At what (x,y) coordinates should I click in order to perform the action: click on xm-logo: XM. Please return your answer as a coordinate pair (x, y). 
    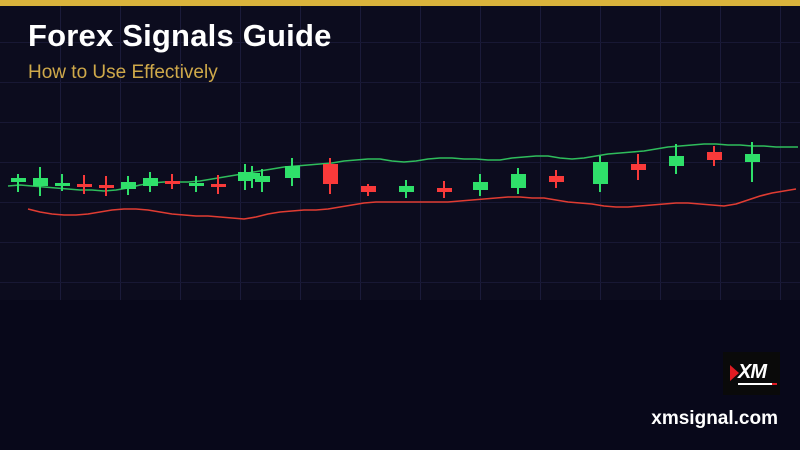
    Looking at the image, I should click on (751, 373).